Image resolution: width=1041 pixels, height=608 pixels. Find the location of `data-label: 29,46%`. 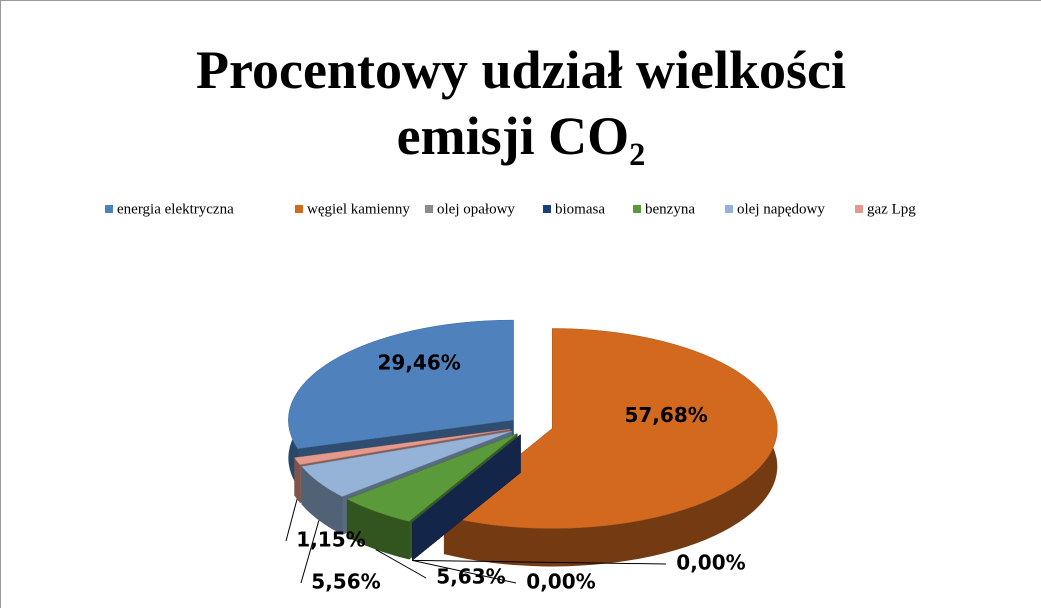

data-label: 29,46% is located at coordinates (418, 362).